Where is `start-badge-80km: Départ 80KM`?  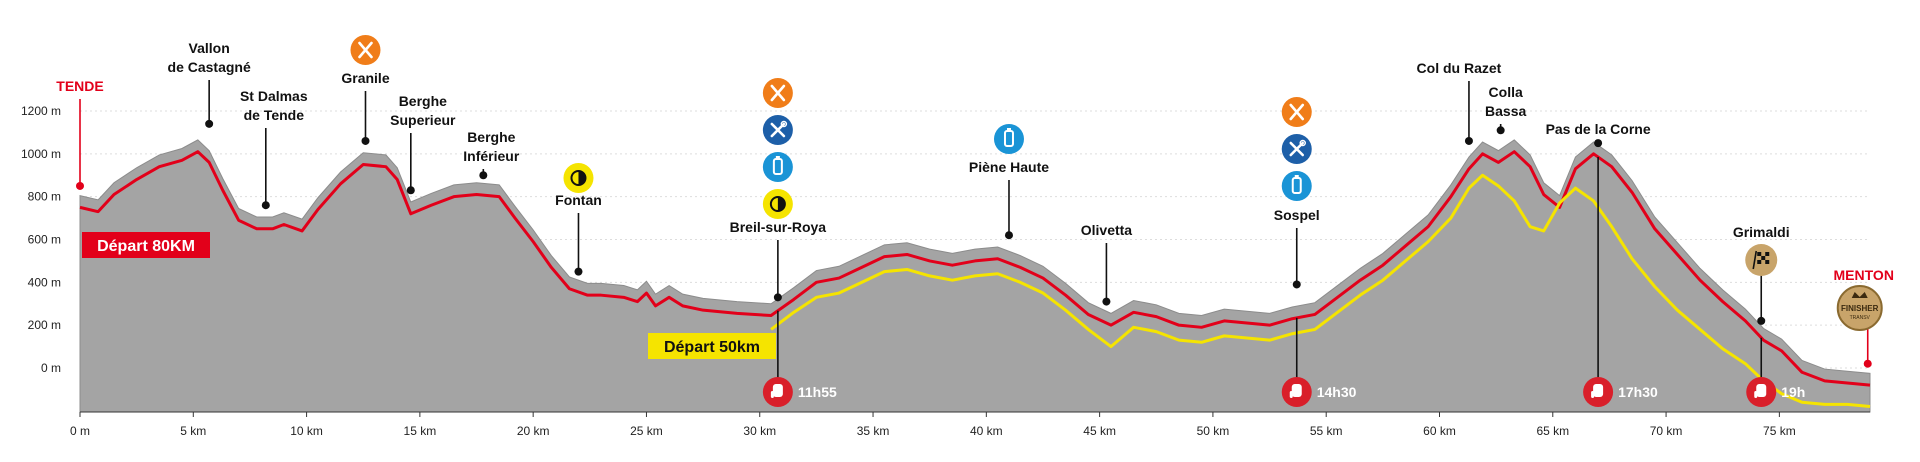 start-badge-80km: Départ 80KM is located at coordinates (146, 245).